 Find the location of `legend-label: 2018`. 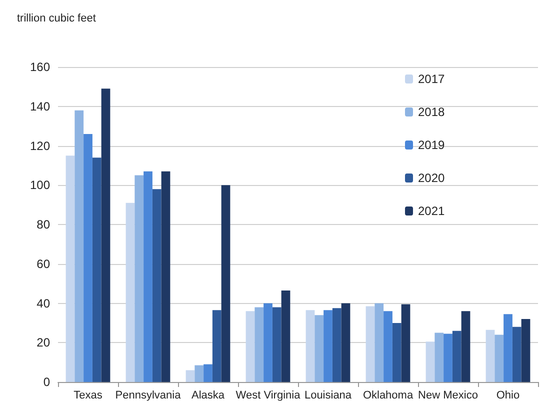

legend-label: 2018 is located at coordinates (432, 112).